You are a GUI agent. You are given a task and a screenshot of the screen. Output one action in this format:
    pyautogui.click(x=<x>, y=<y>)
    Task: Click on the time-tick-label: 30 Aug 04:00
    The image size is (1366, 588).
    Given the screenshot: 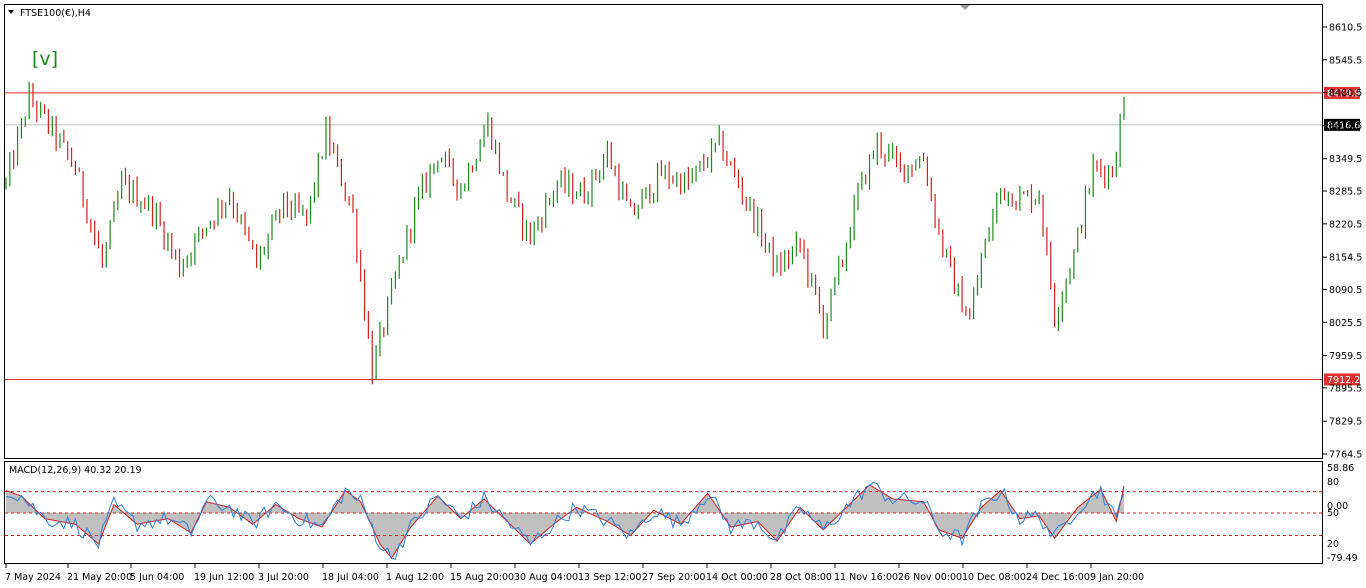 What is the action you would take?
    pyautogui.click(x=546, y=577)
    